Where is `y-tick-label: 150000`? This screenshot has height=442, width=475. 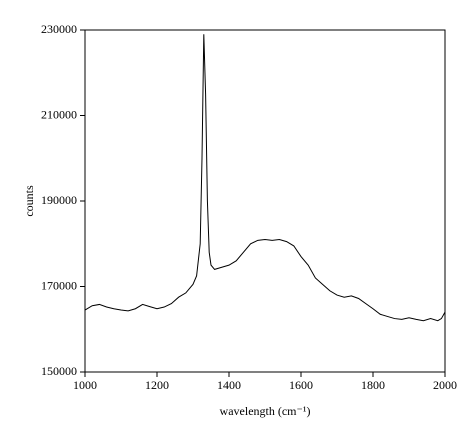
y-tick-label: 150000 is located at coordinates (59, 371).